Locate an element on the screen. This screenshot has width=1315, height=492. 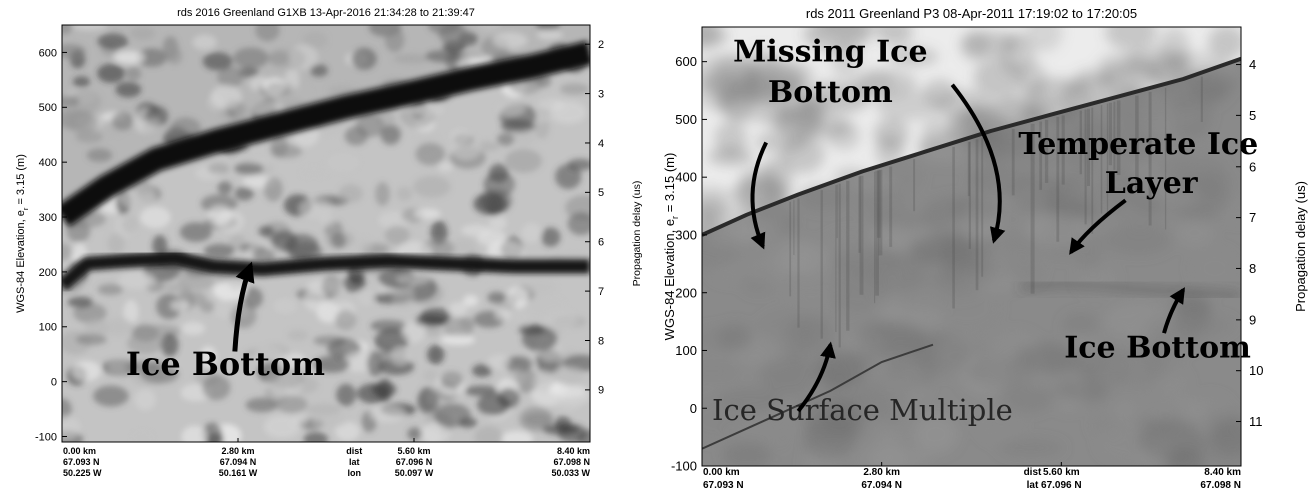
x-tick-label: 67.096 N is located at coordinates (1061, 485).